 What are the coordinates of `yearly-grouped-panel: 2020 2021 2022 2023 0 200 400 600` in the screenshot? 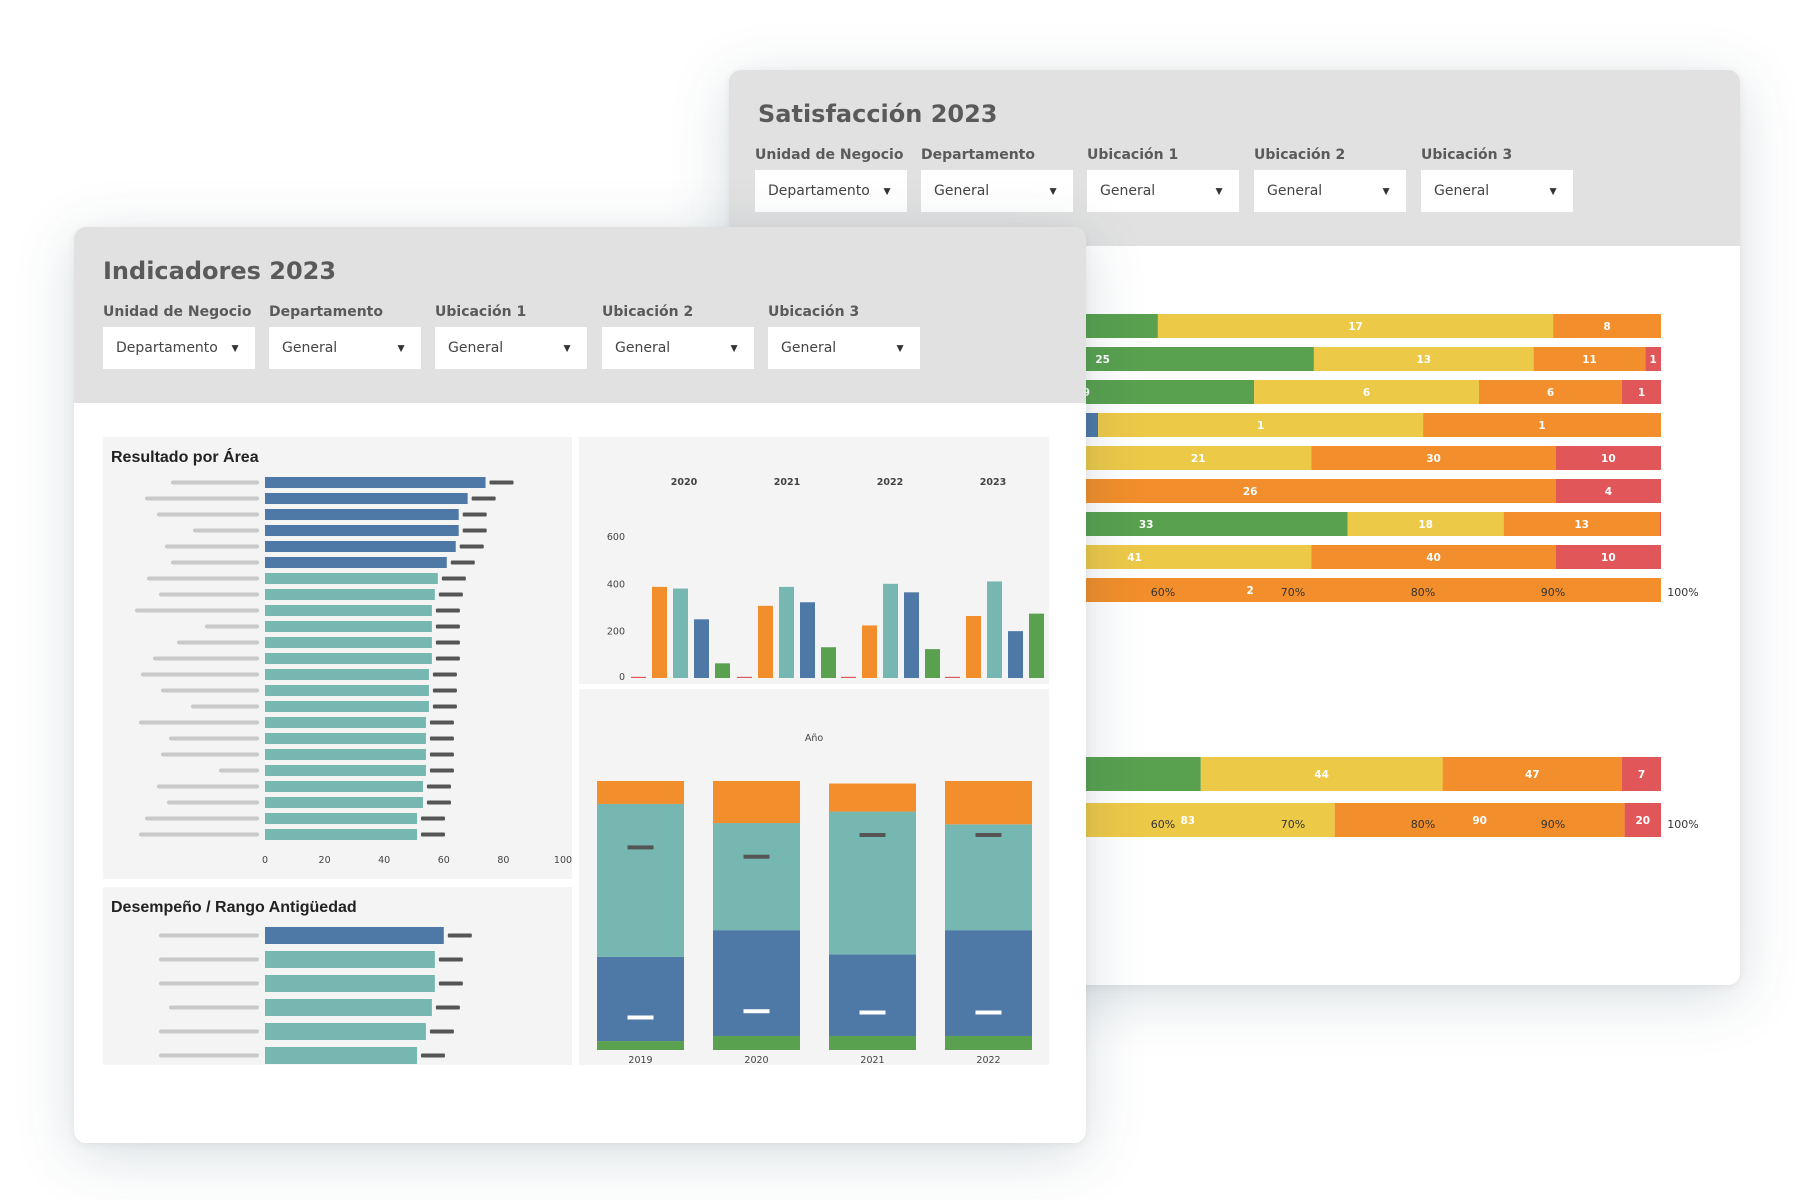 It's located at (814, 560).